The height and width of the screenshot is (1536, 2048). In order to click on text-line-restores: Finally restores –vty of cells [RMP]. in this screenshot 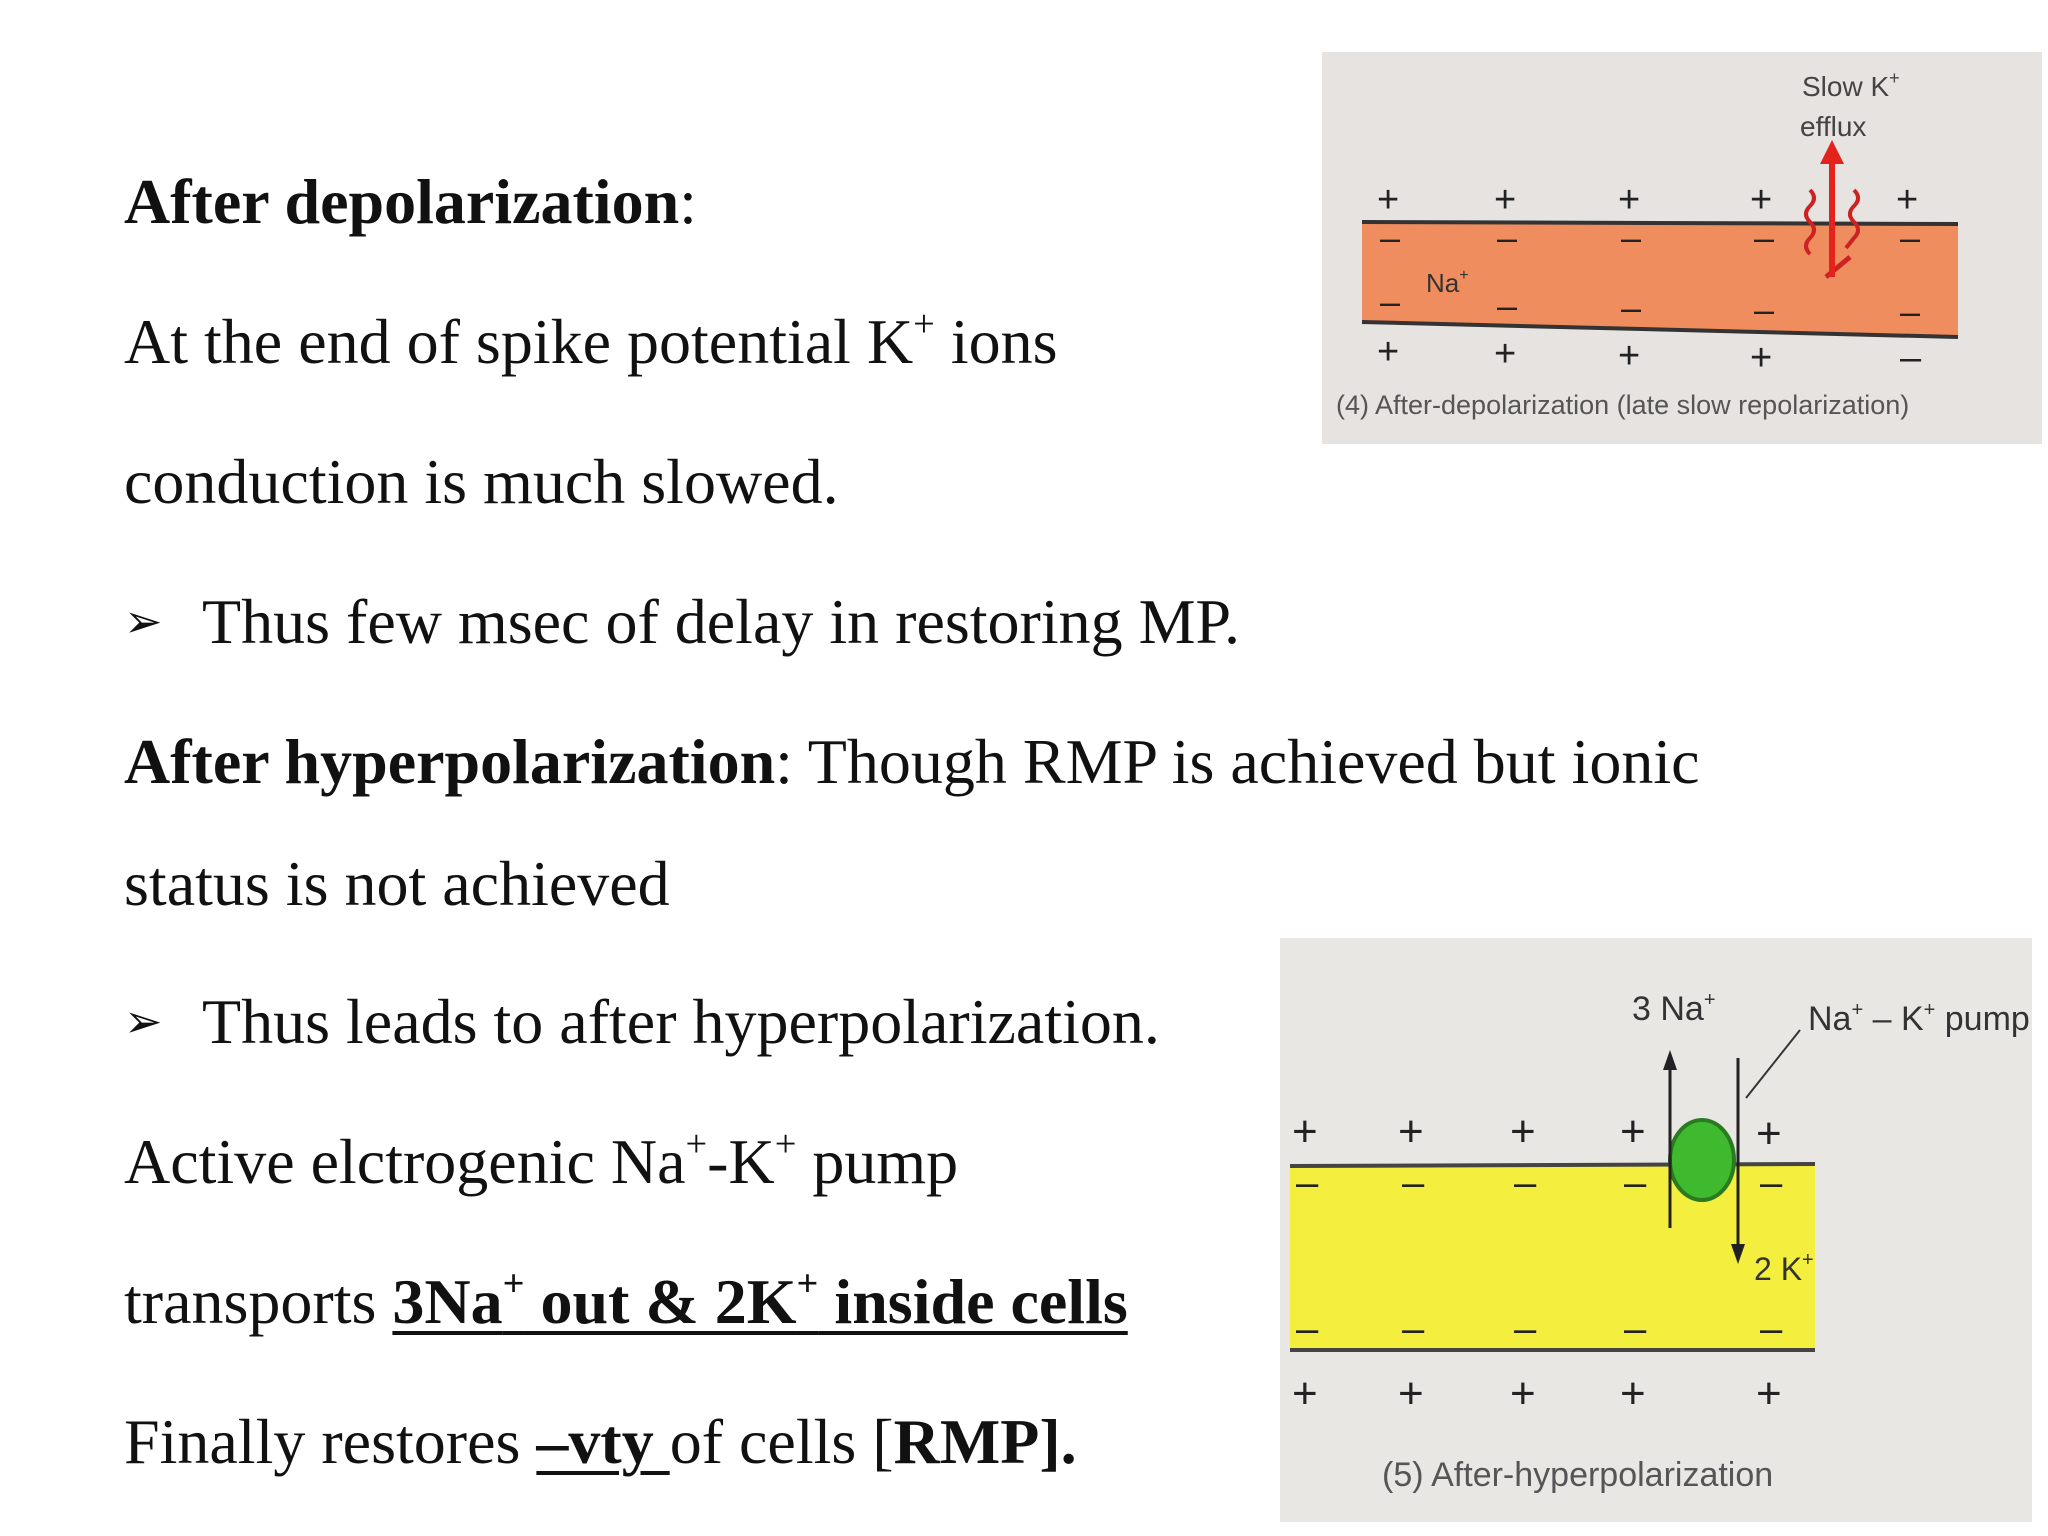, I will do `click(600, 1441)`.